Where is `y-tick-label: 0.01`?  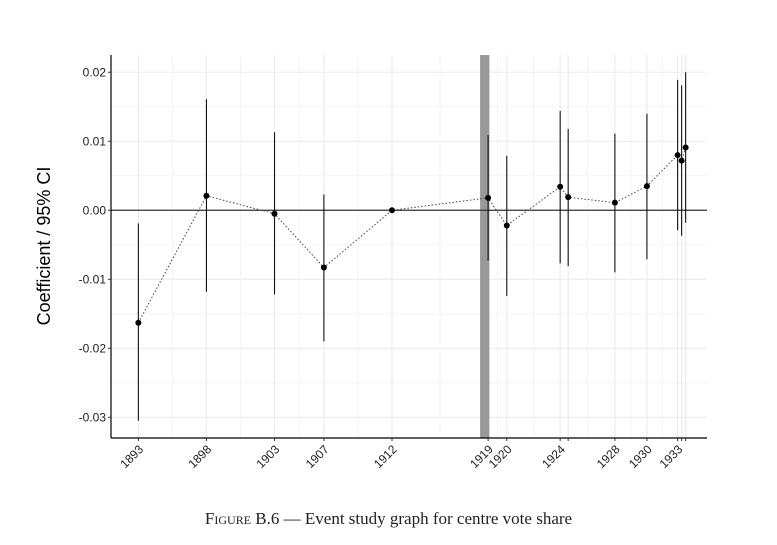 y-tick-label: 0.01 is located at coordinates (95, 141).